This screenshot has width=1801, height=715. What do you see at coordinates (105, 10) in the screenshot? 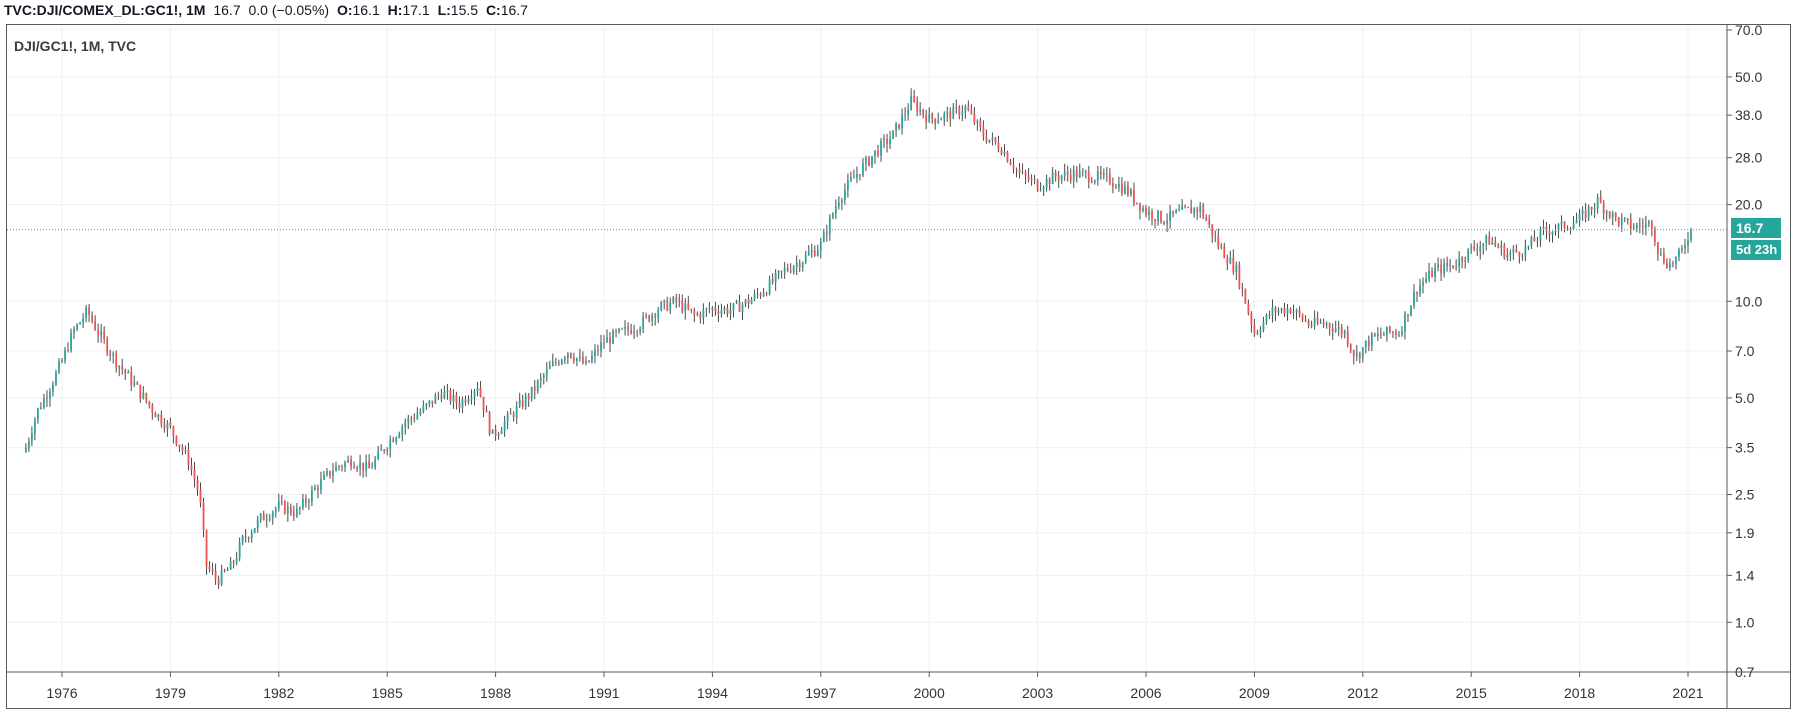
I see `symbol-name: TVC:DJI/COMEX_DL:GC1!, 1M` at bounding box center [105, 10].